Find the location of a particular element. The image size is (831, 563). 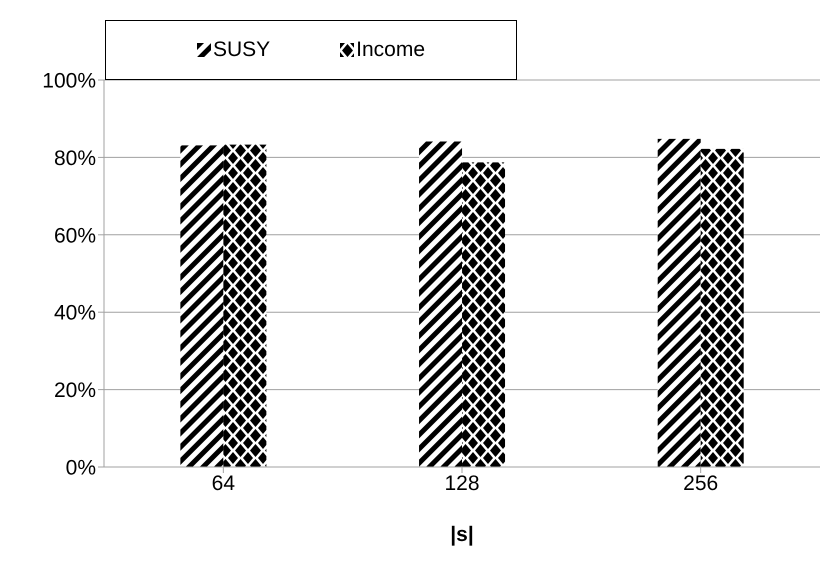

y-tick-label: 60% is located at coordinates (75, 236).